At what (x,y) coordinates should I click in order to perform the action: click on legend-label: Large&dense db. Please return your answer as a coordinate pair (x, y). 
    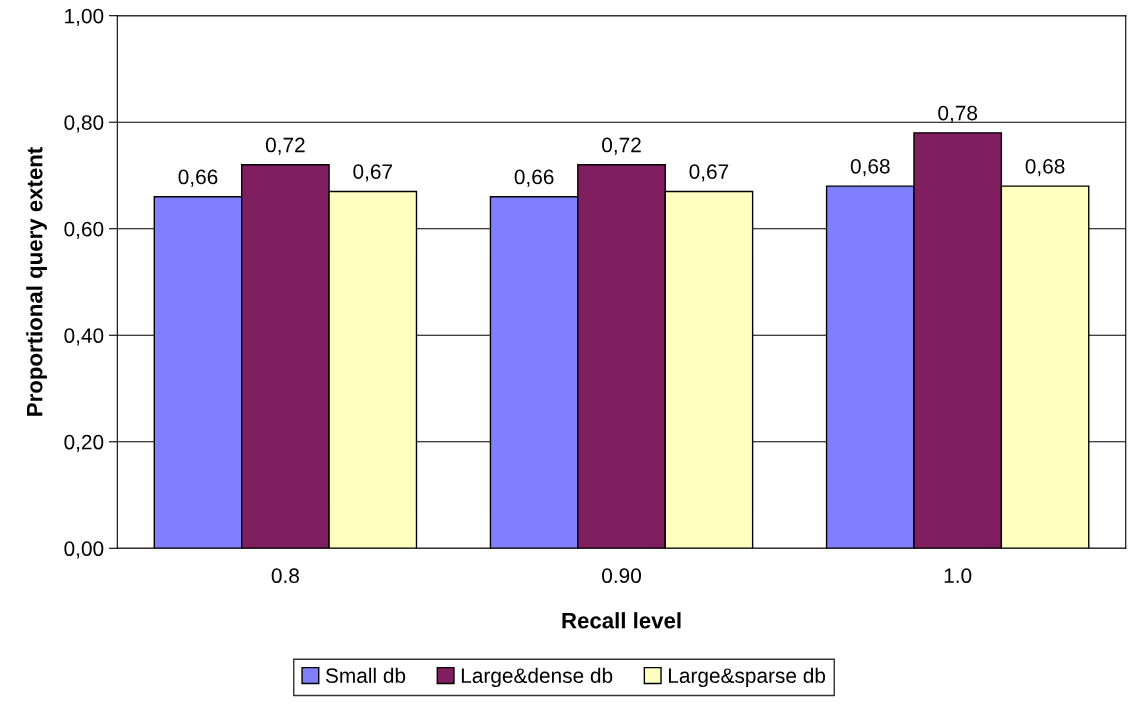
    Looking at the image, I should click on (537, 677).